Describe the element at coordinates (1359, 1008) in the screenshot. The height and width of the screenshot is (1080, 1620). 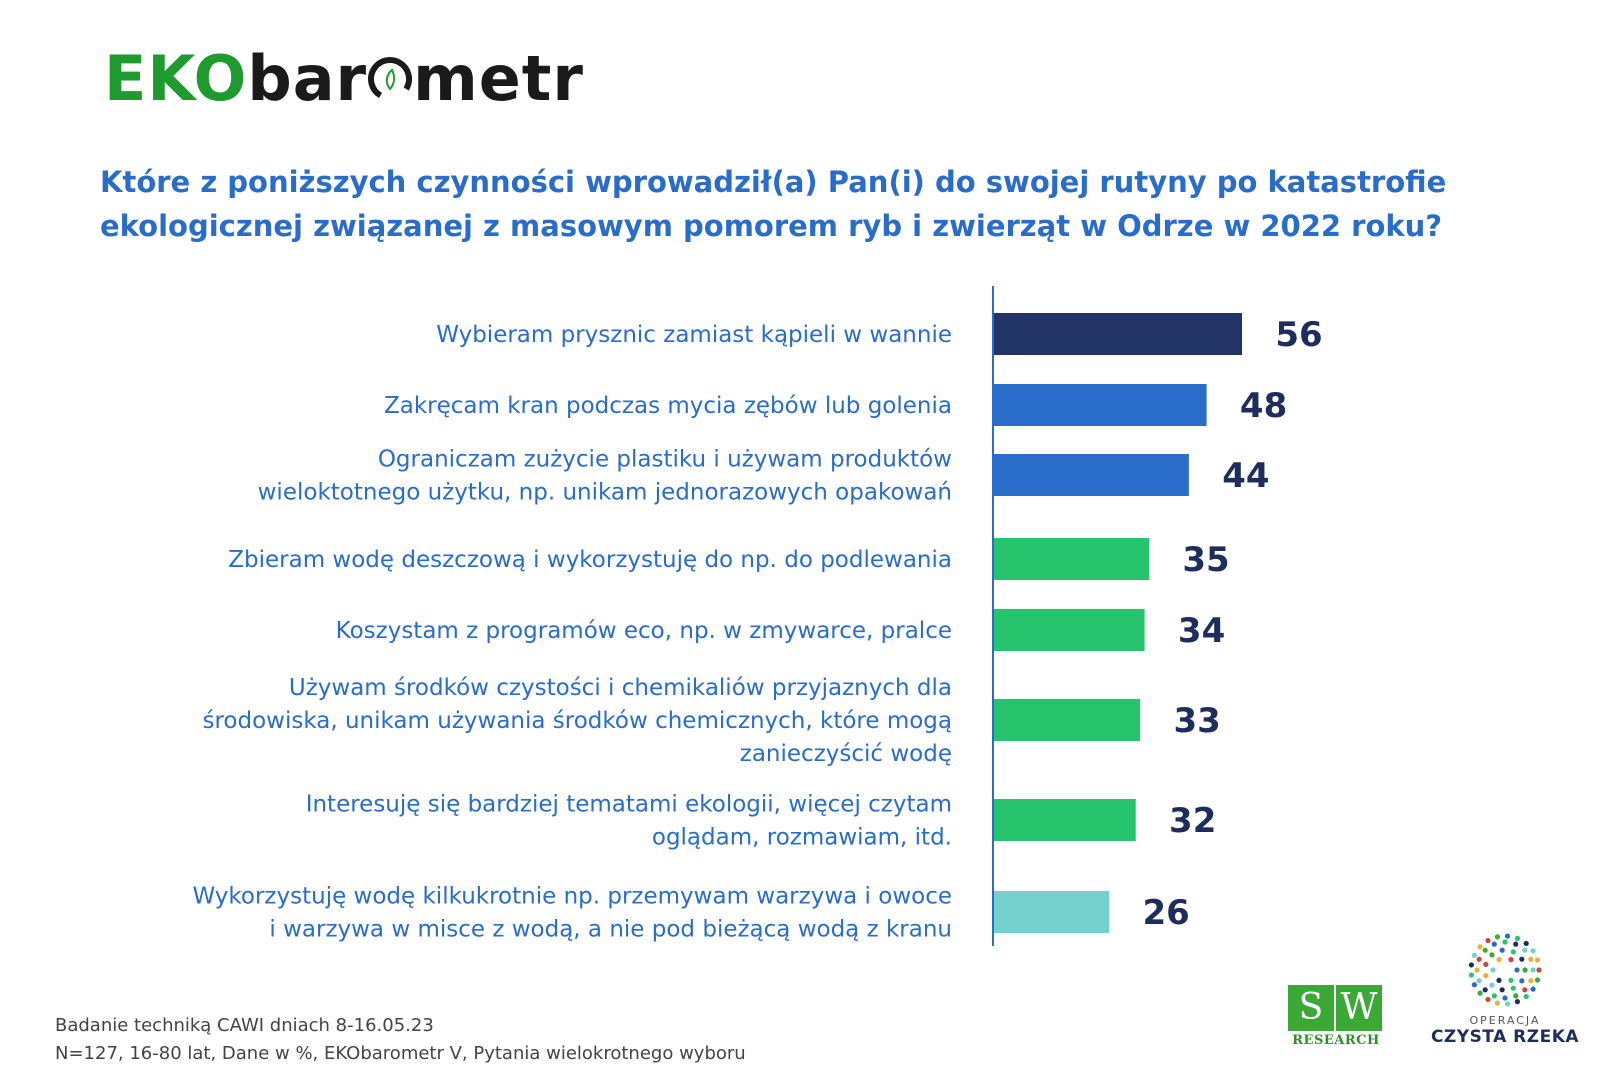
I see `sw-logo-w: W` at that location.